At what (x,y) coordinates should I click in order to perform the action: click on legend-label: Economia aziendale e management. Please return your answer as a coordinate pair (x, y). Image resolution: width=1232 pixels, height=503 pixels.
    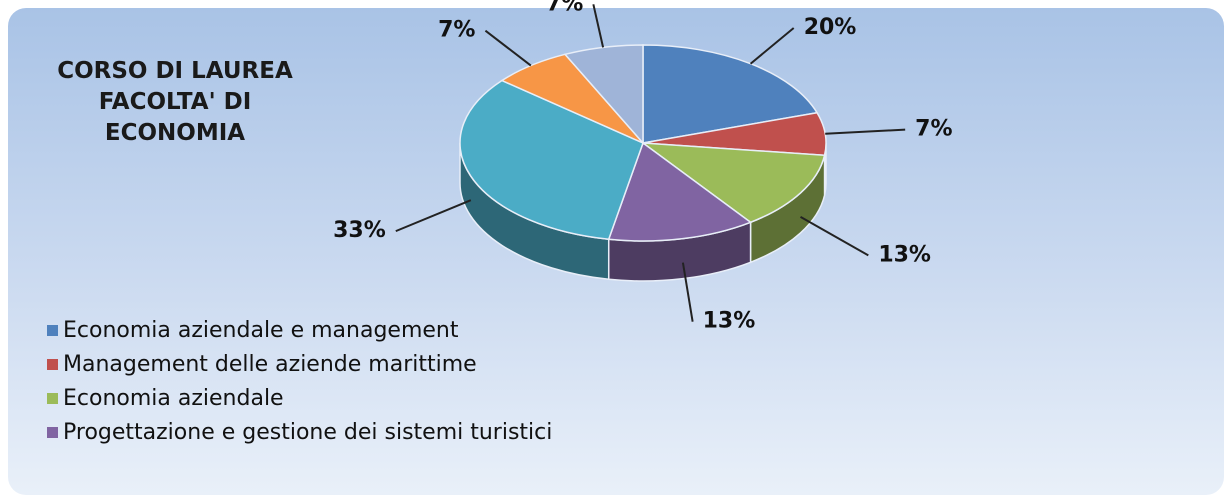
    Looking at the image, I should click on (261, 330).